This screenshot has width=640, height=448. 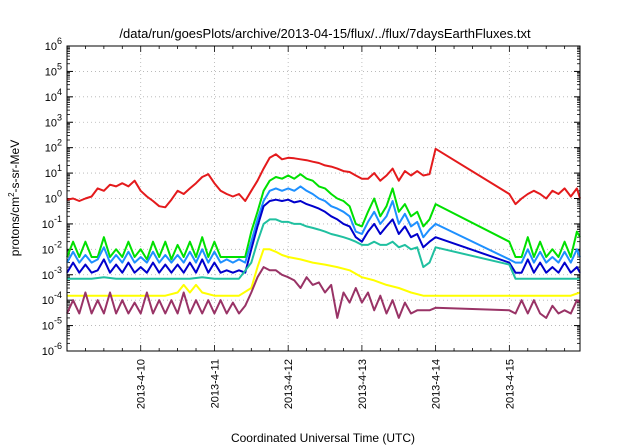 I want to click on y-tick-label: 10⁶, so click(x=53, y=44).